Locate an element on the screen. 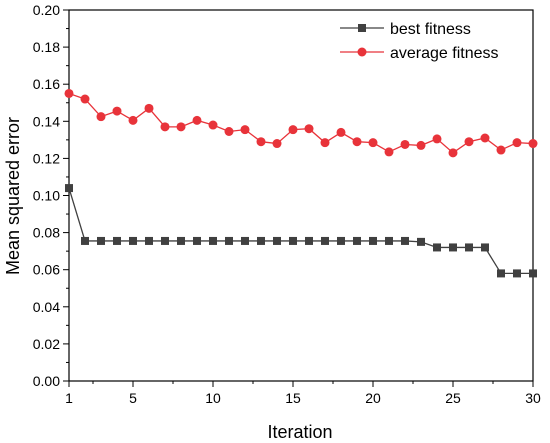 Image resolution: width=550 pixels, height=443 pixels. series-line is located at coordinates (301, 123).